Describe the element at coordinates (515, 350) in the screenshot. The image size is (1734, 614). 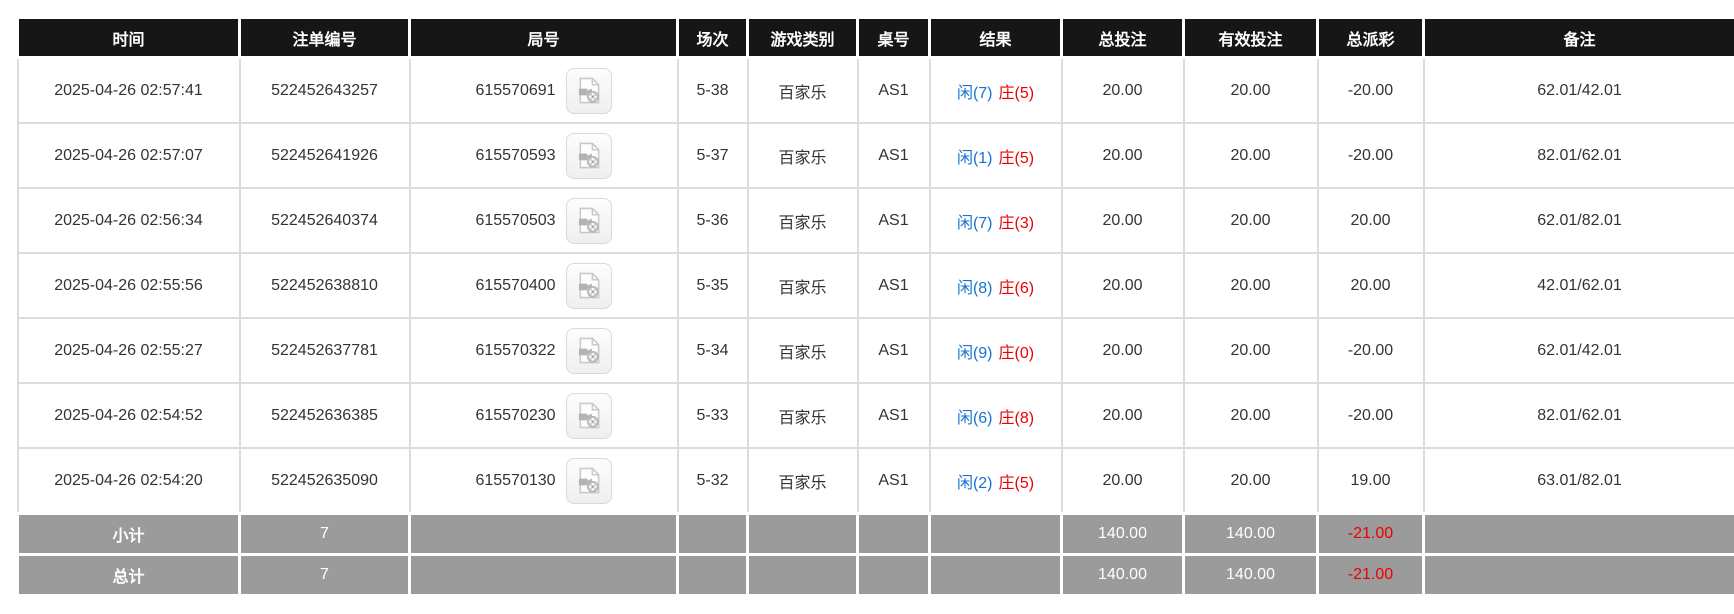
I see `round-no-text: 615570322` at that location.